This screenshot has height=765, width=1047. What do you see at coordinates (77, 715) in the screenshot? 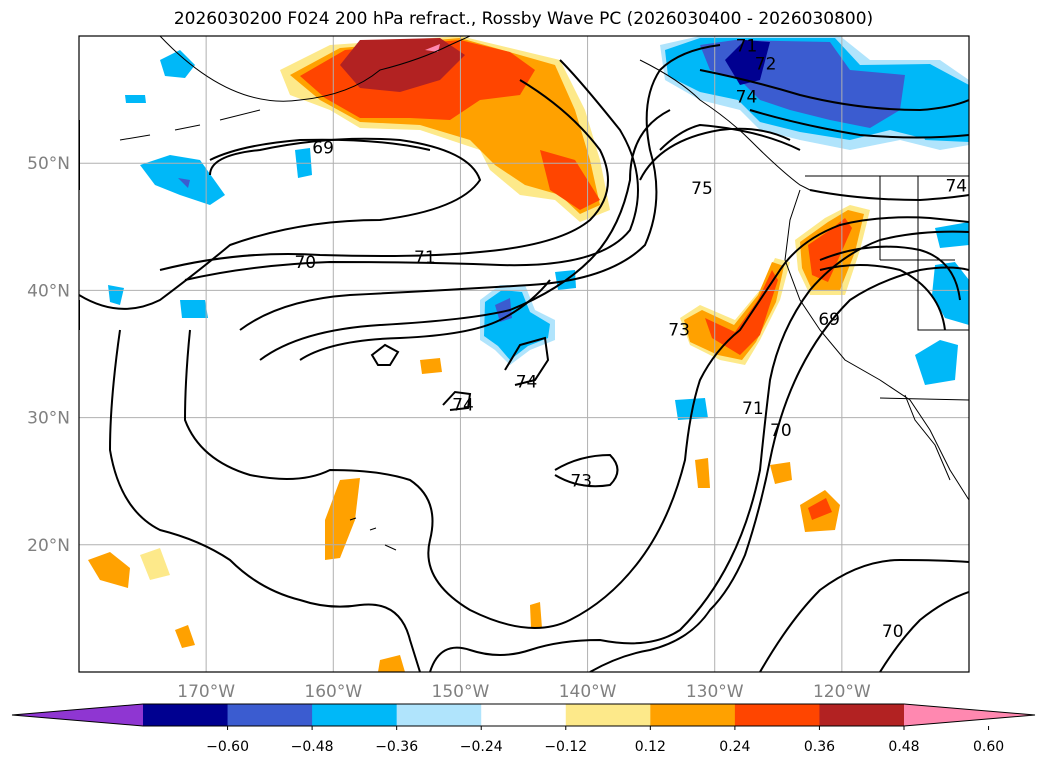
I see `colorbar-under-tip` at bounding box center [77, 715].